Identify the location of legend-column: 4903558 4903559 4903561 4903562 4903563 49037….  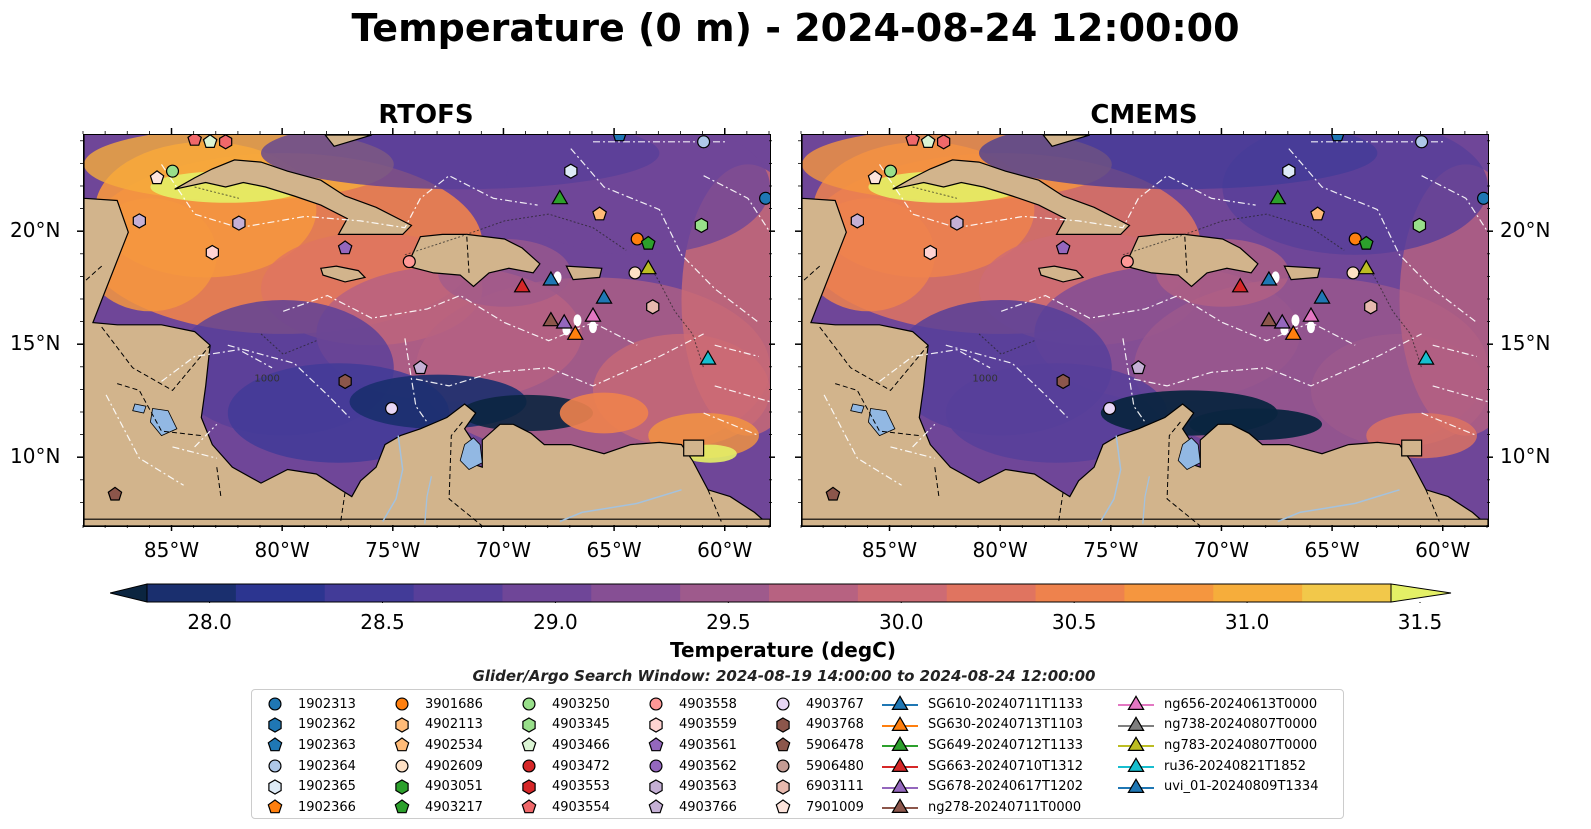
(689, 756).